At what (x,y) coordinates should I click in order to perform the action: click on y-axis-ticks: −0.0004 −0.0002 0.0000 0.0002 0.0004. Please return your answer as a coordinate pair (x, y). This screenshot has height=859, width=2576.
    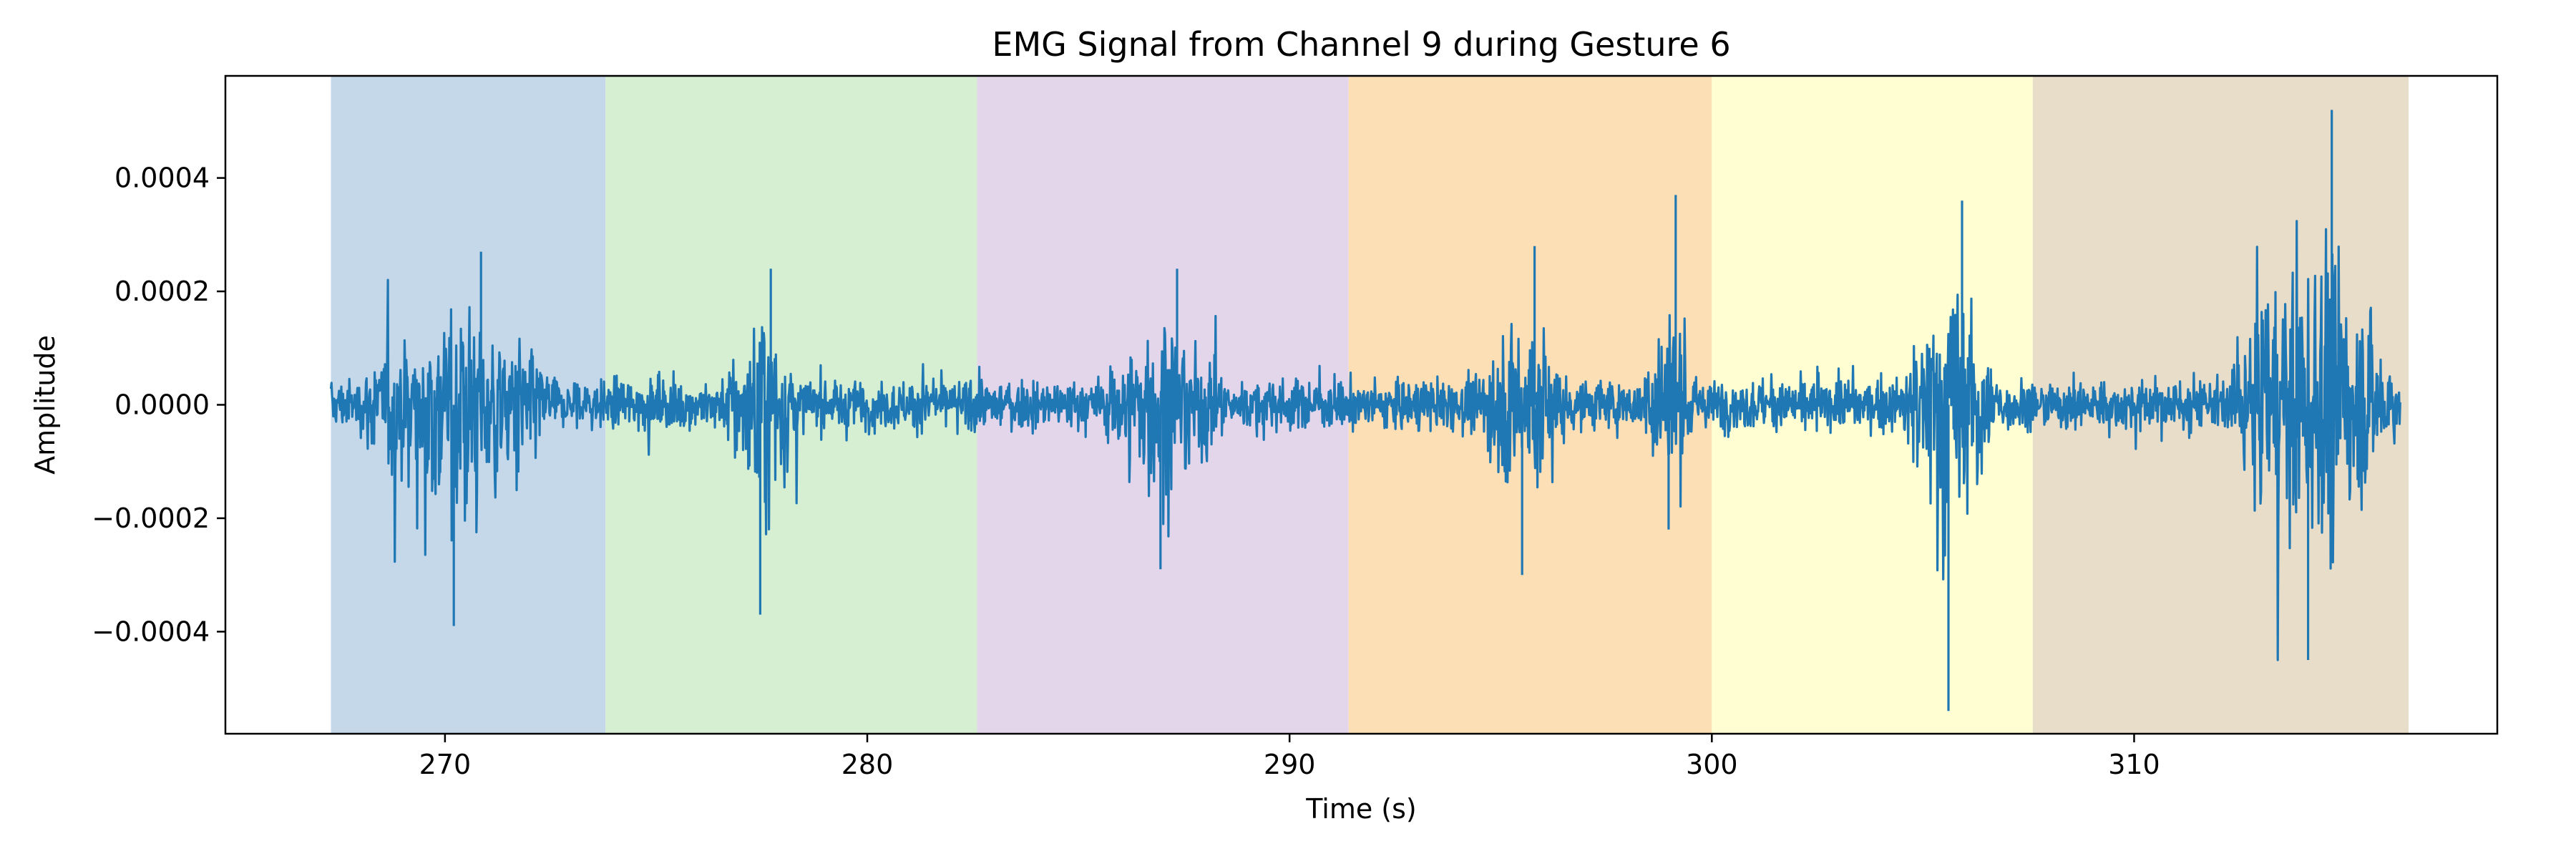
    Looking at the image, I should click on (158, 404).